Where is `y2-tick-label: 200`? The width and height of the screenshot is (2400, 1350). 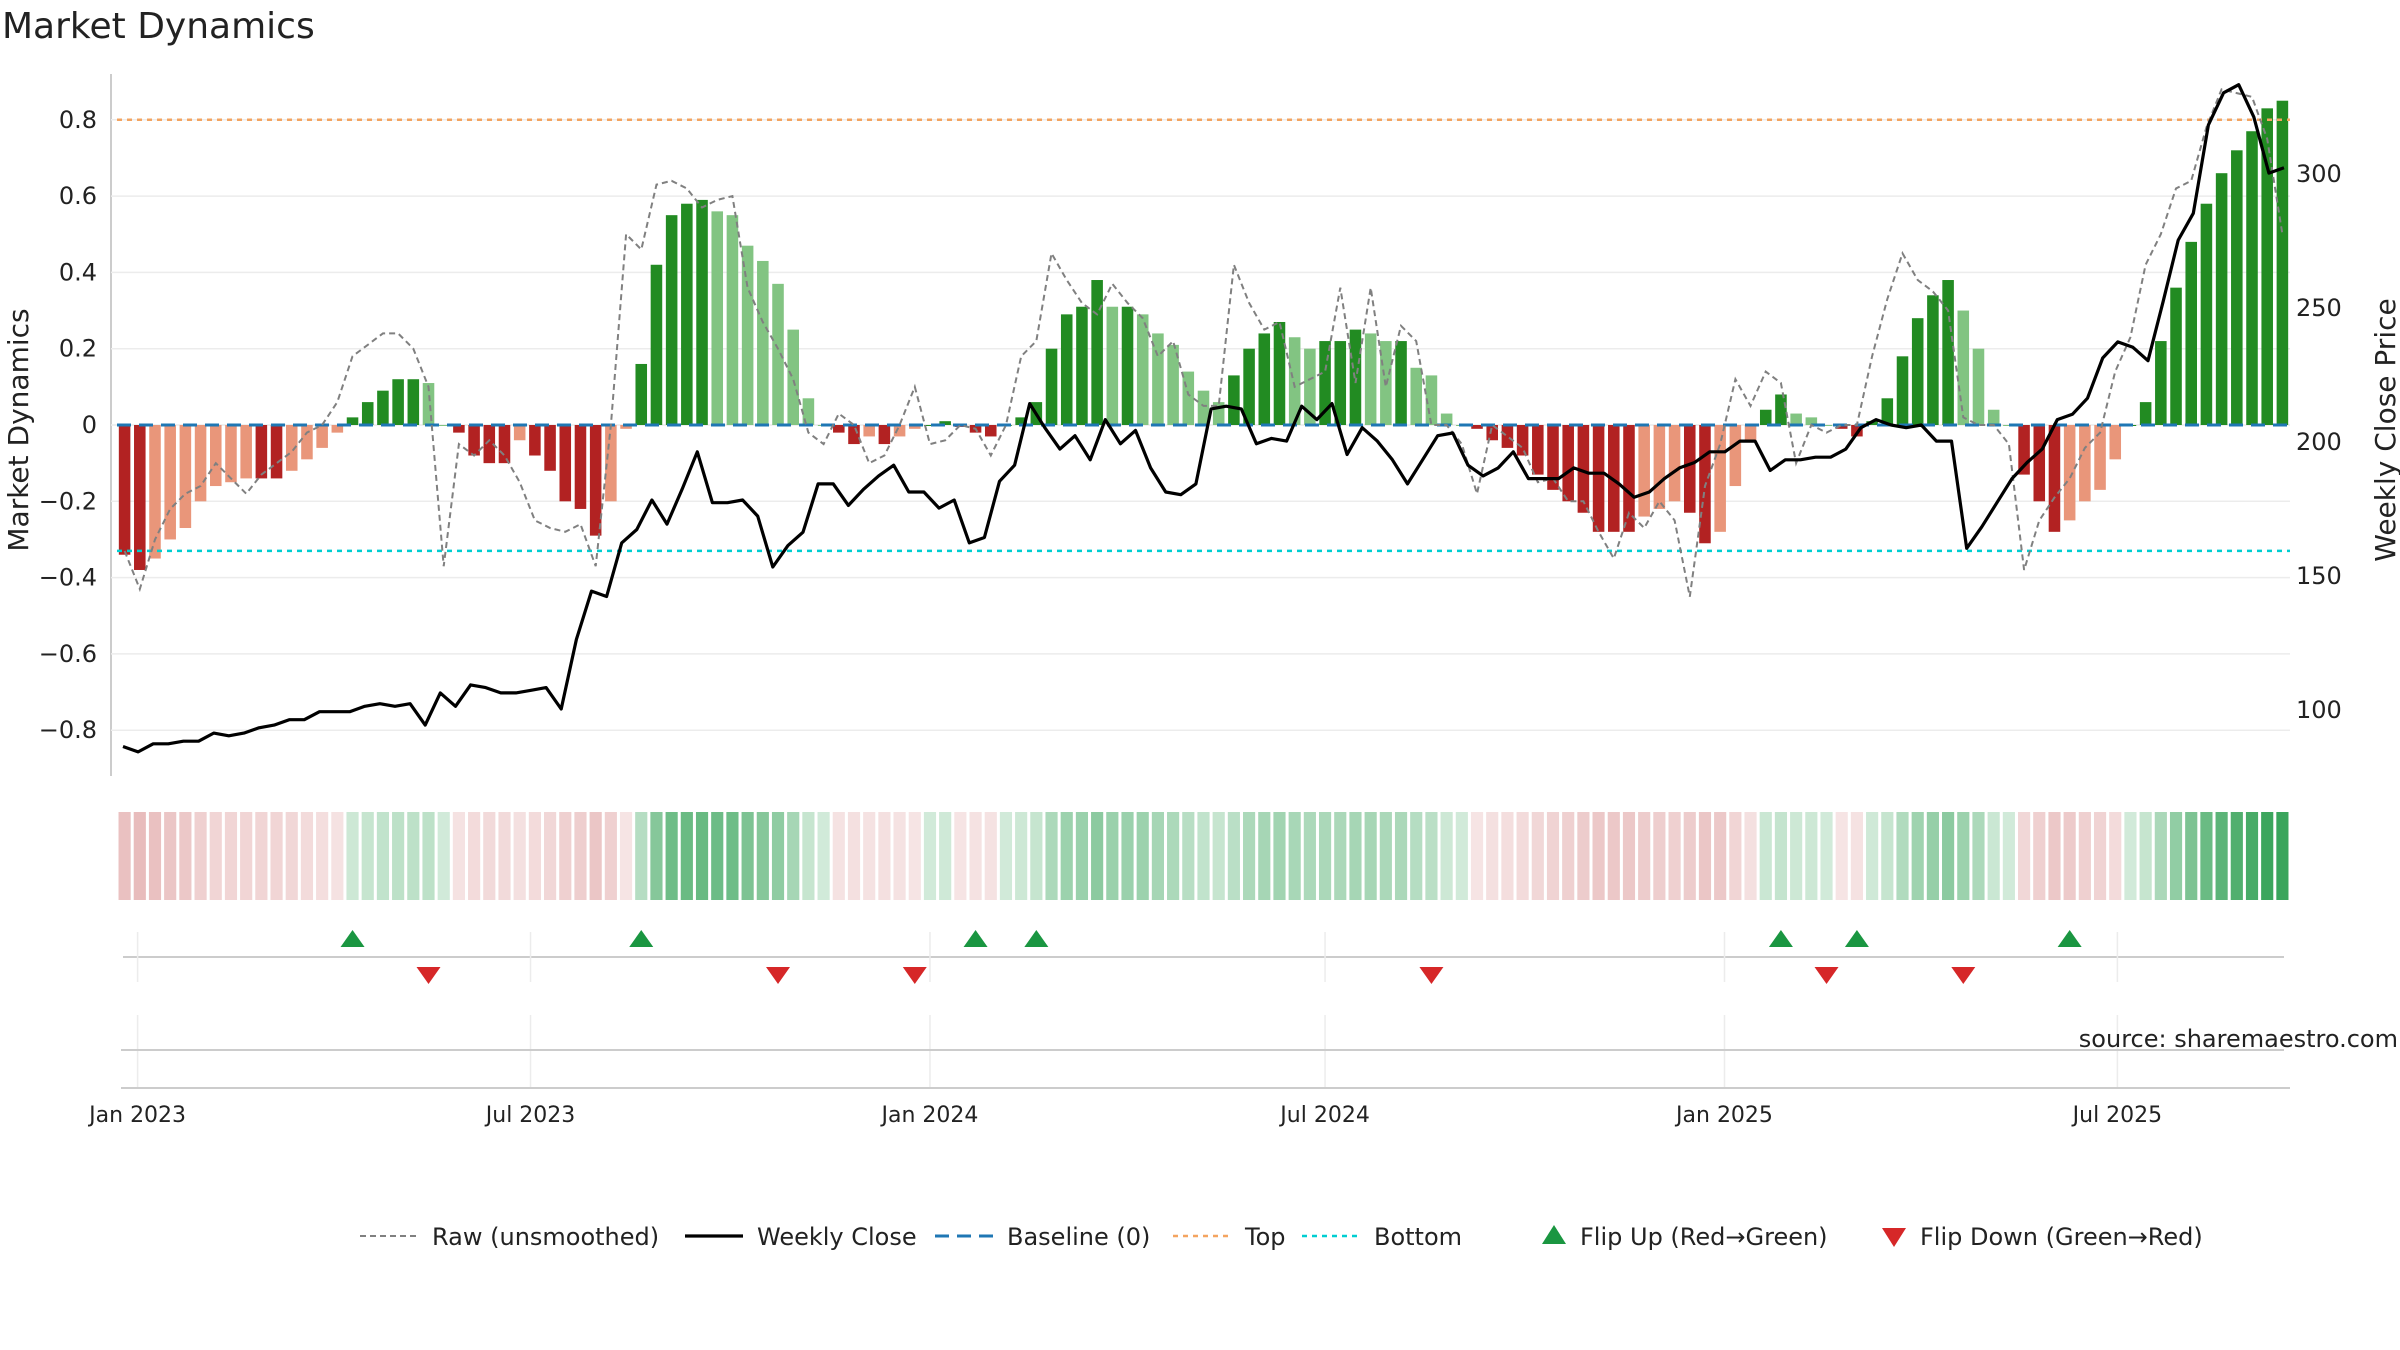
y2-tick-label: 200 is located at coordinates (2319, 442).